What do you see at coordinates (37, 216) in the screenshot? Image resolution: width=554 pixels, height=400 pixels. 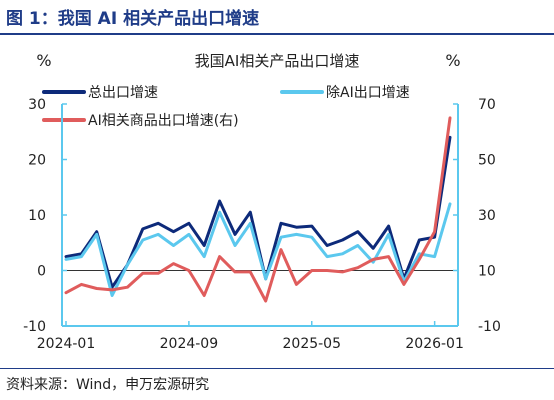 I see `left-axis-tick-label: 10` at bounding box center [37, 216].